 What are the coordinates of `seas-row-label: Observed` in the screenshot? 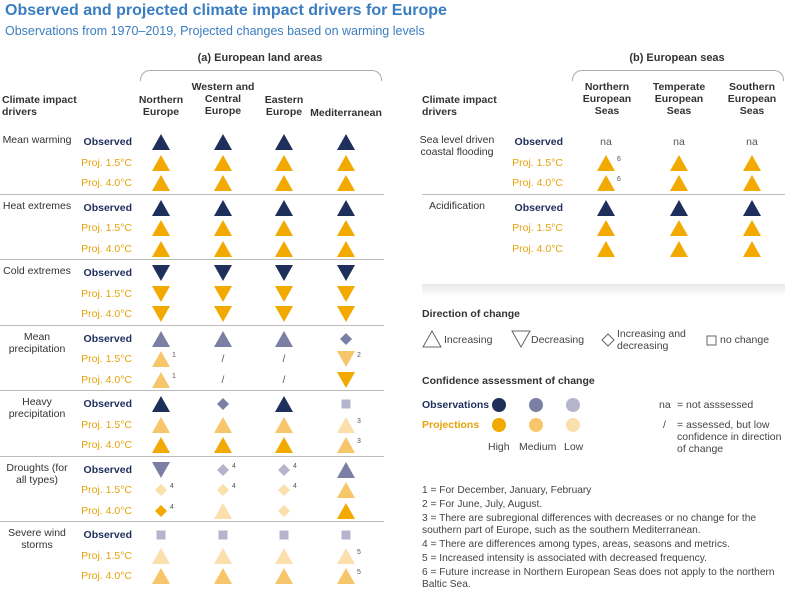 It's located at (538, 142).